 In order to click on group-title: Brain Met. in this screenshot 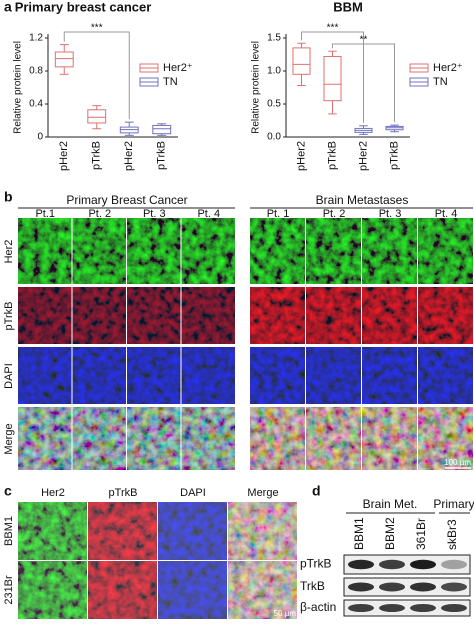, I will do `click(390, 504)`.